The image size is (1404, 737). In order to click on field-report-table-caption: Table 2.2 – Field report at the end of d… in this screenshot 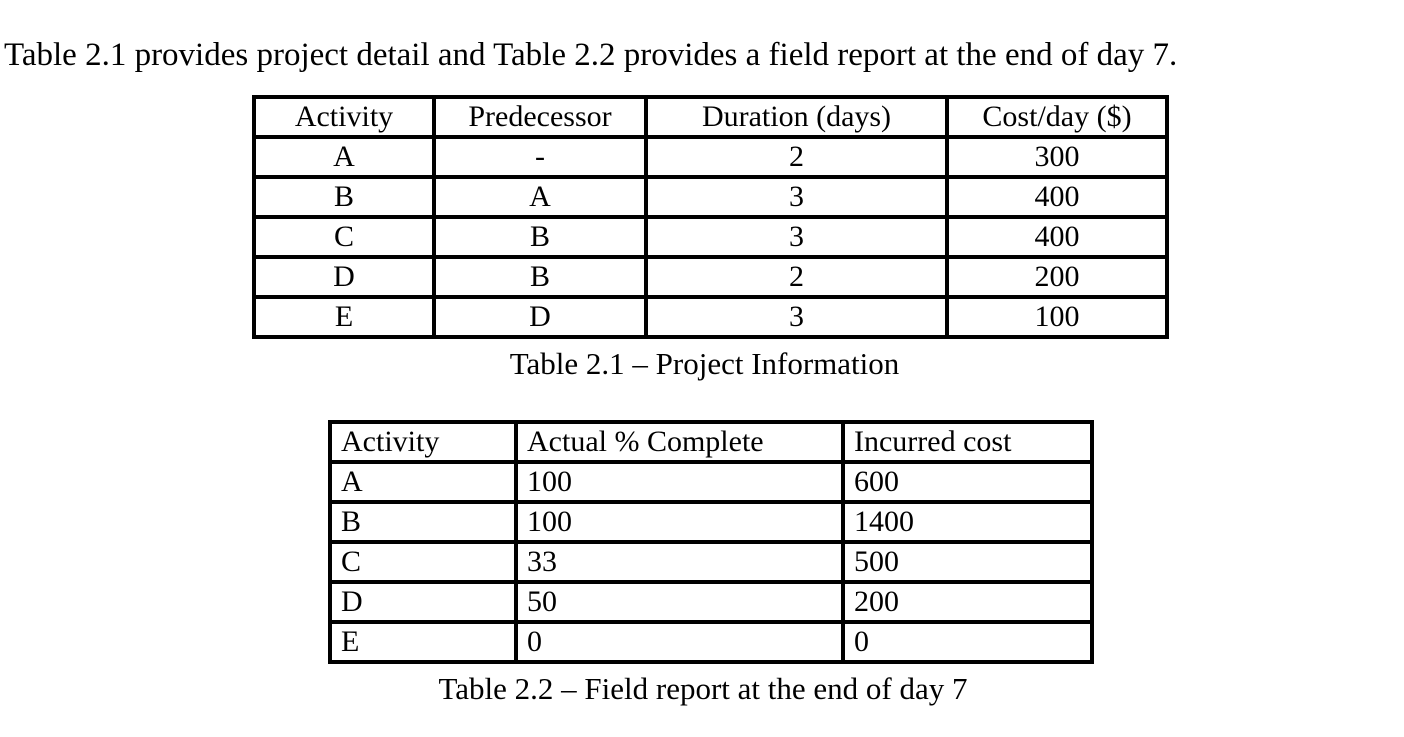, I will do `click(703, 688)`.